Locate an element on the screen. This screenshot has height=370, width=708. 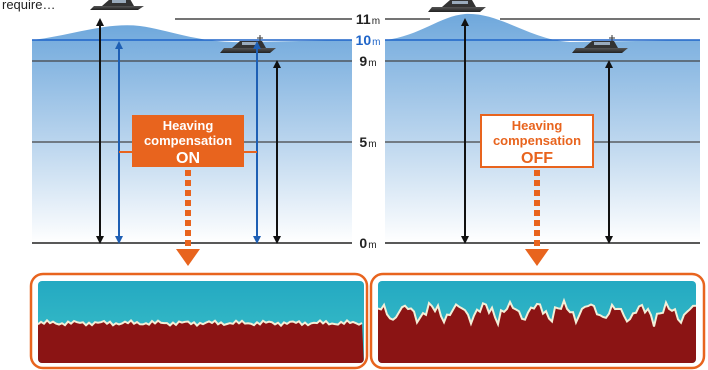
flat-seabed-echo is located at coordinates (201, 341).